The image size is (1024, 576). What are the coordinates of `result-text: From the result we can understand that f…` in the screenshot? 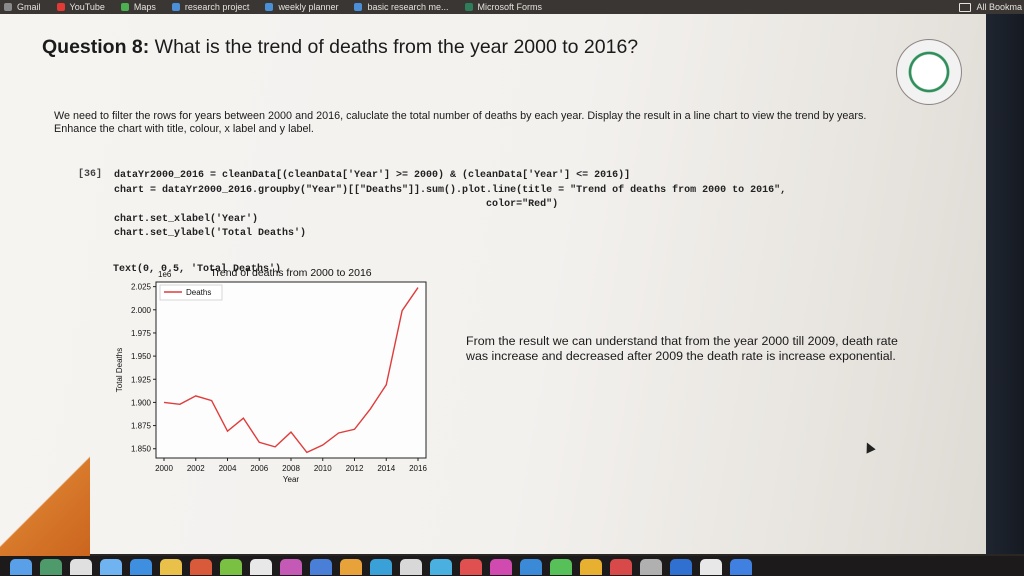 It's located at (682, 348).